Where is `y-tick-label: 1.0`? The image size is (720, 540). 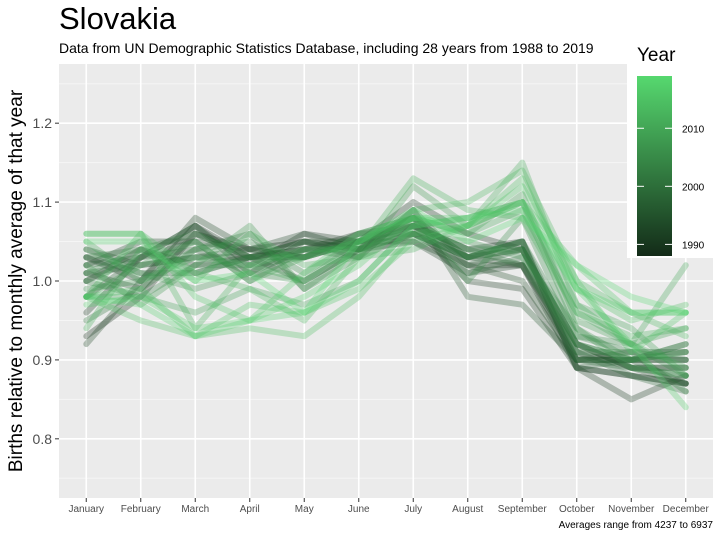 y-tick-label: 1.0 is located at coordinates (43, 281).